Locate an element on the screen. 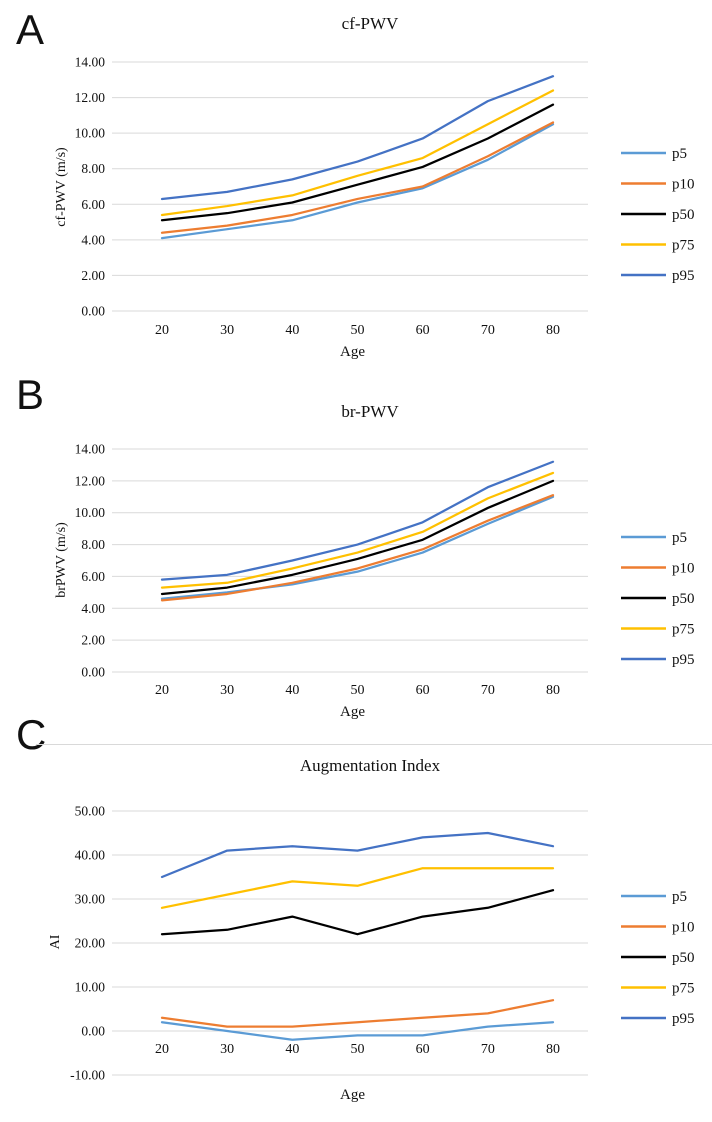  panel-c-divider is located at coordinates (374, 744).